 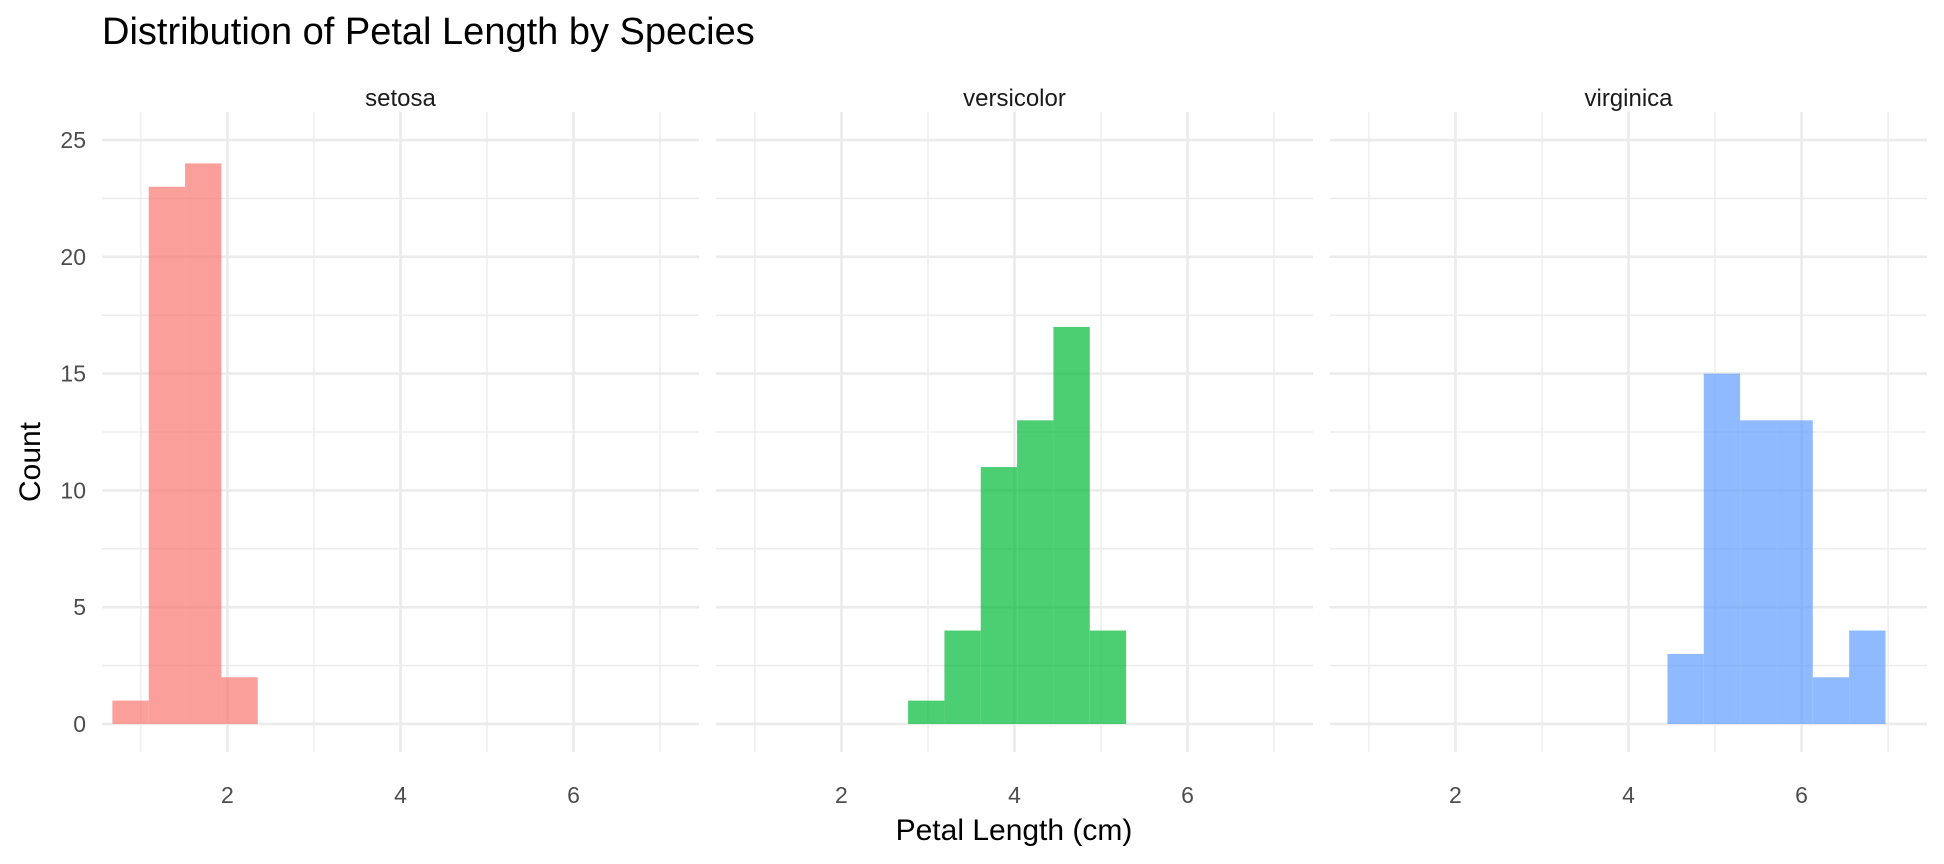 I want to click on y-tick-label: 0, so click(x=79, y=724).